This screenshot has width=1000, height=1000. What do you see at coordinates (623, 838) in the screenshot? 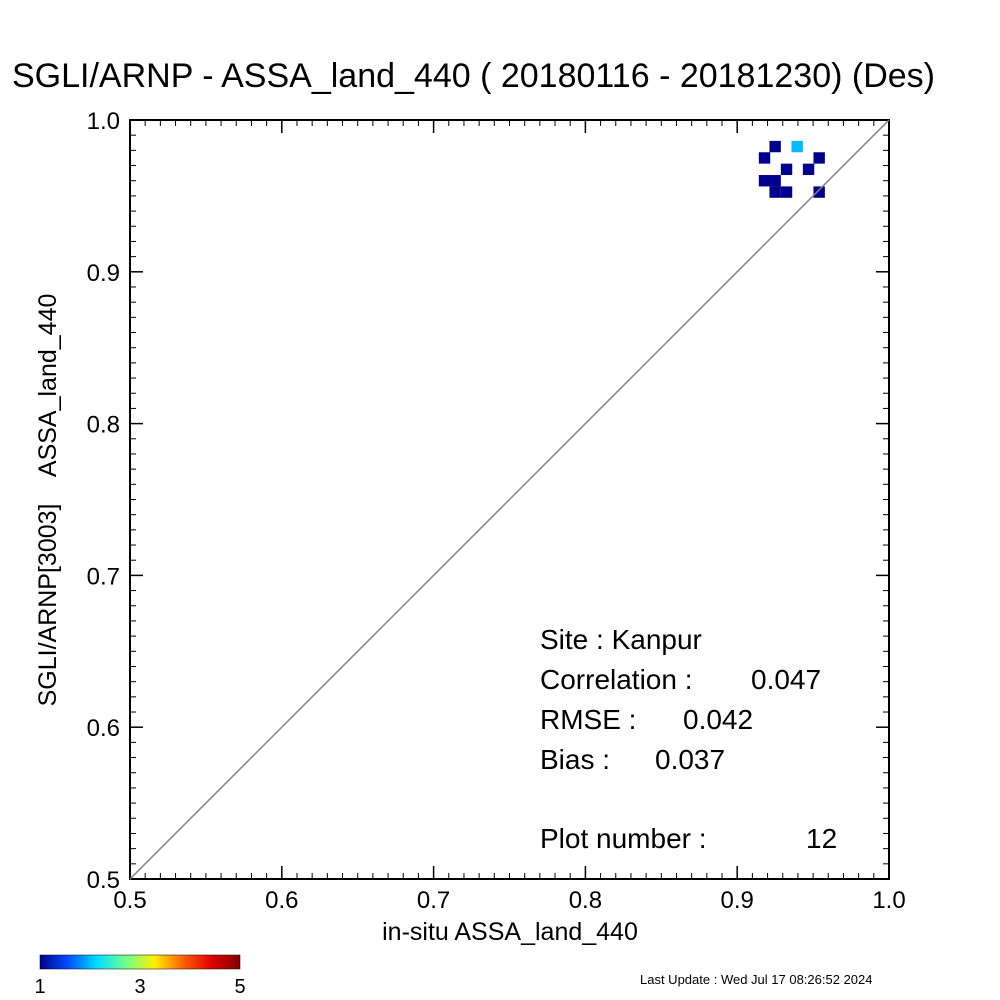
I see `plot-number-label: Plot number :` at bounding box center [623, 838].